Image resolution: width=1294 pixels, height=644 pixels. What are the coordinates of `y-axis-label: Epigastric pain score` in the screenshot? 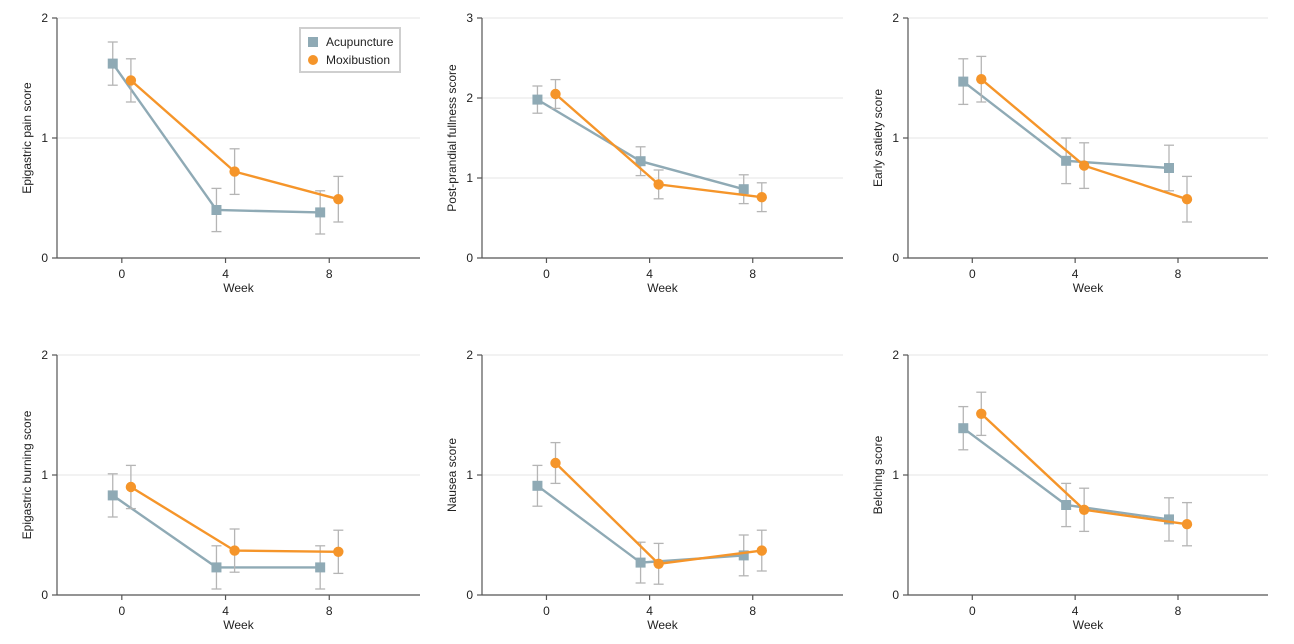 It's located at (27, 138).